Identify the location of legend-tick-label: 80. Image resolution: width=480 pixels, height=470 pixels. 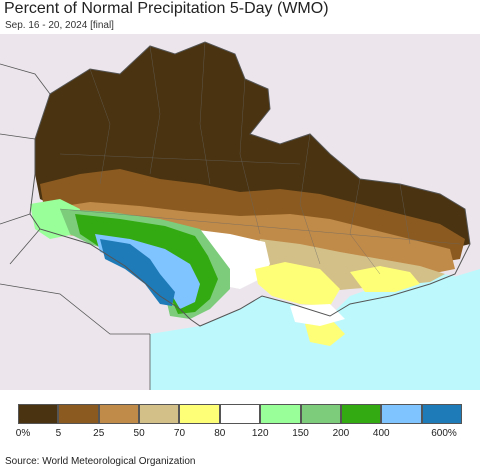
(220, 433).